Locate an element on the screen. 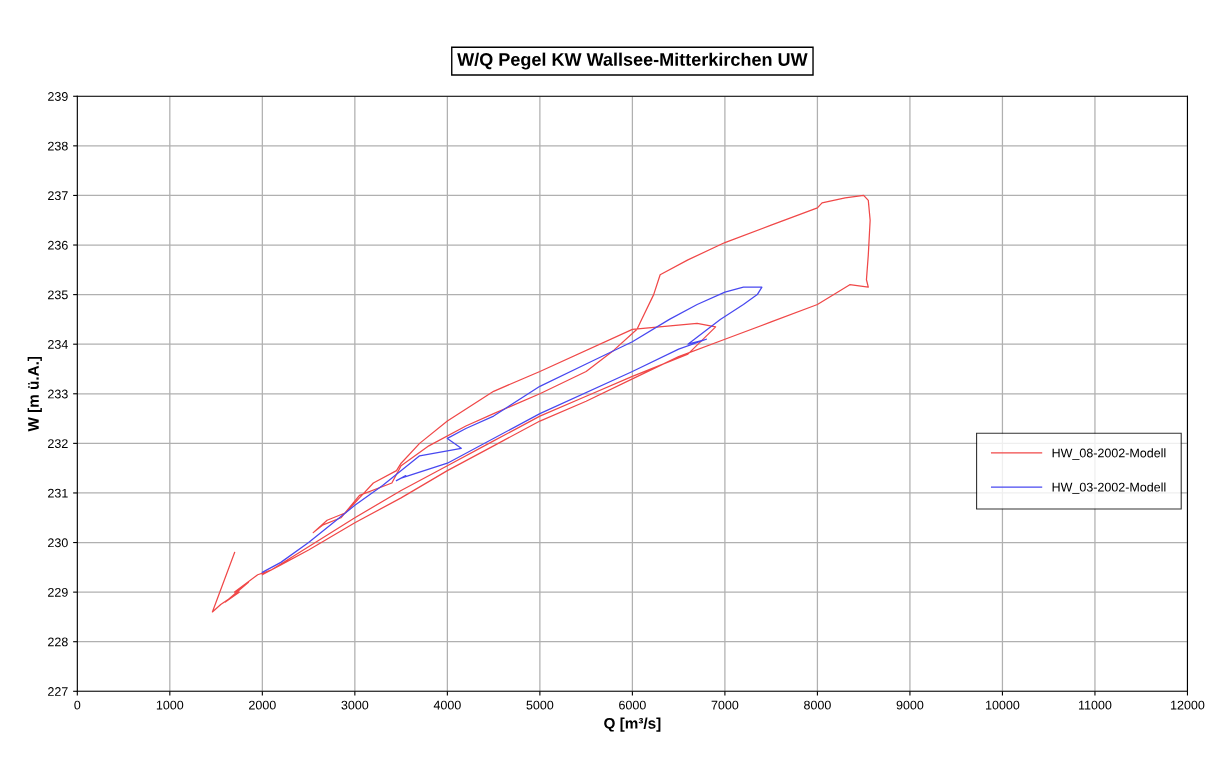 The height and width of the screenshot is (758, 1208). x-tick-label: 5000 is located at coordinates (540, 705).